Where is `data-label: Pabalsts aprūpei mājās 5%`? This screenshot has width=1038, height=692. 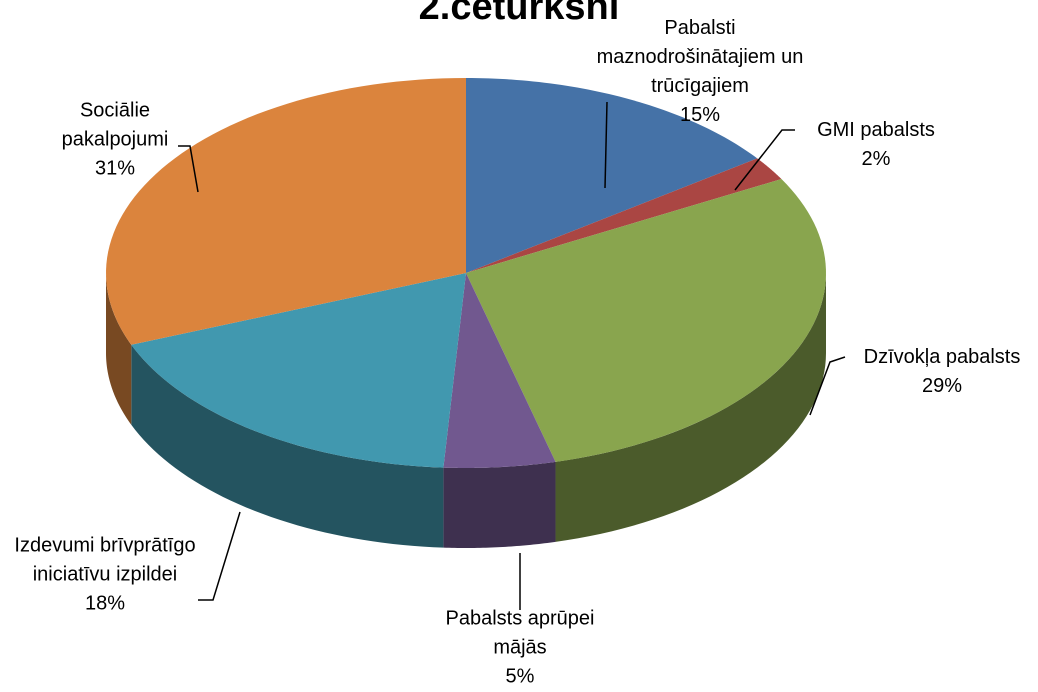
data-label: Pabalsts aprūpei mājās 5% is located at coordinates (520, 648).